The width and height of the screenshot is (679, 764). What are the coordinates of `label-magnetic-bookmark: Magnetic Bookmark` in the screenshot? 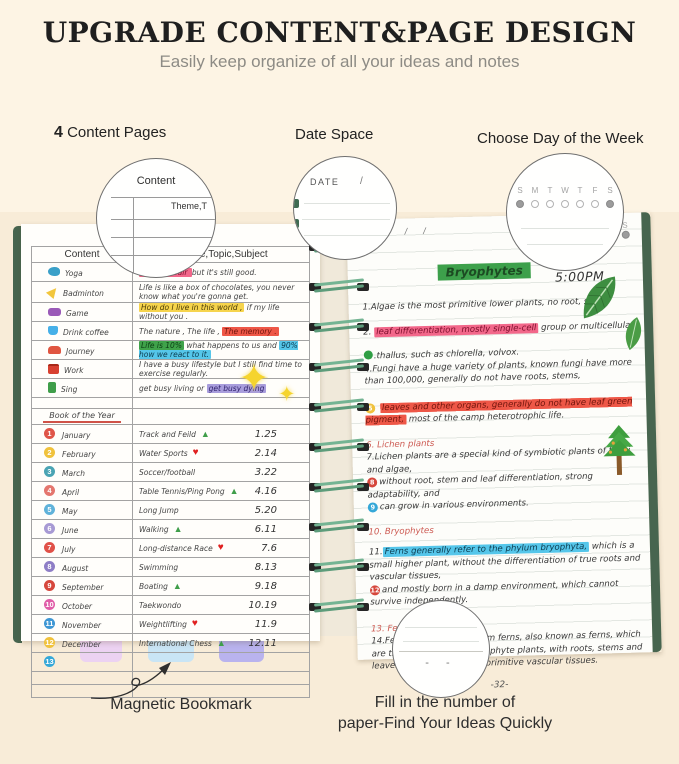 It's located at (181, 704).